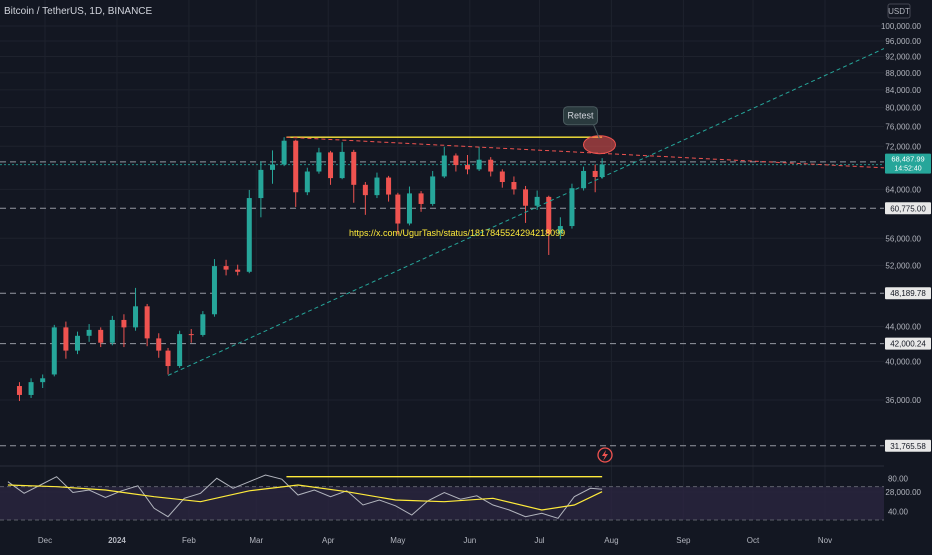 Image resolution: width=932 pixels, height=555 pixels. Describe the element at coordinates (898, 478) in the screenshot. I see `rsi-tick-label: 80.00` at that location.